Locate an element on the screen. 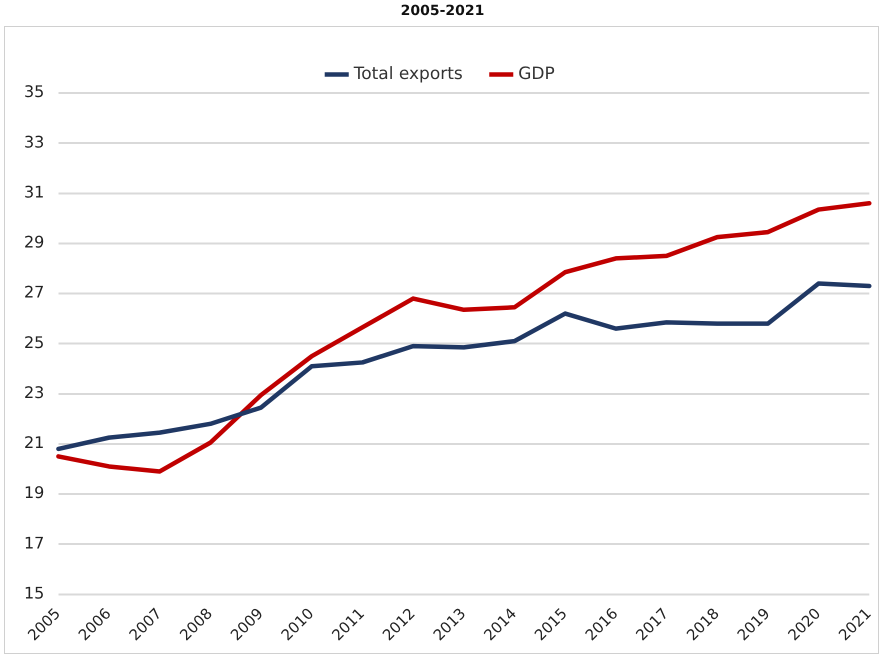 The width and height of the screenshot is (885, 657). y-tick-label: 17 is located at coordinates (34, 542).